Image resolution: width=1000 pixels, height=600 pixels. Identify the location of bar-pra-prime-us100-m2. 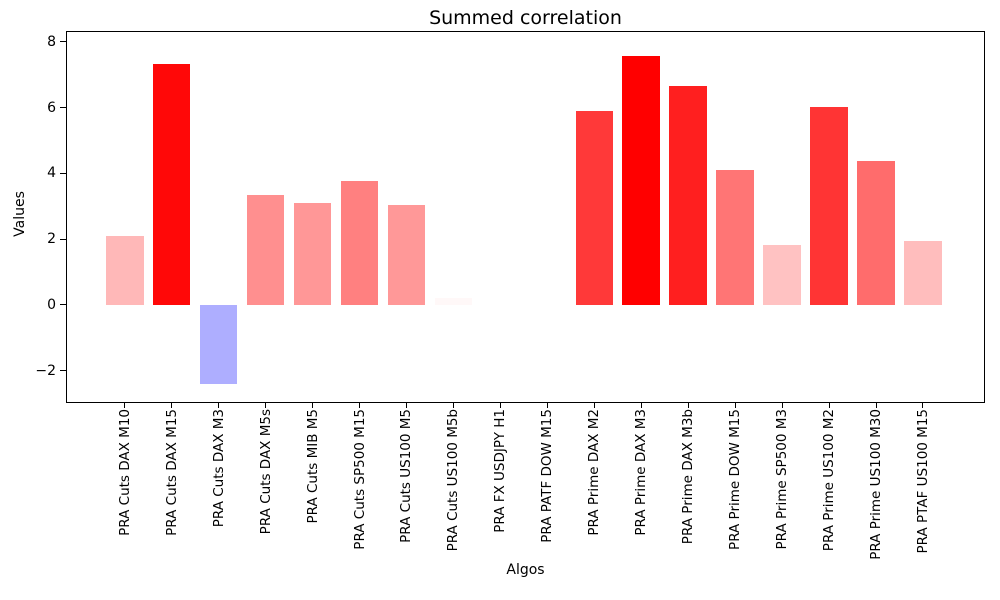
(829, 205).